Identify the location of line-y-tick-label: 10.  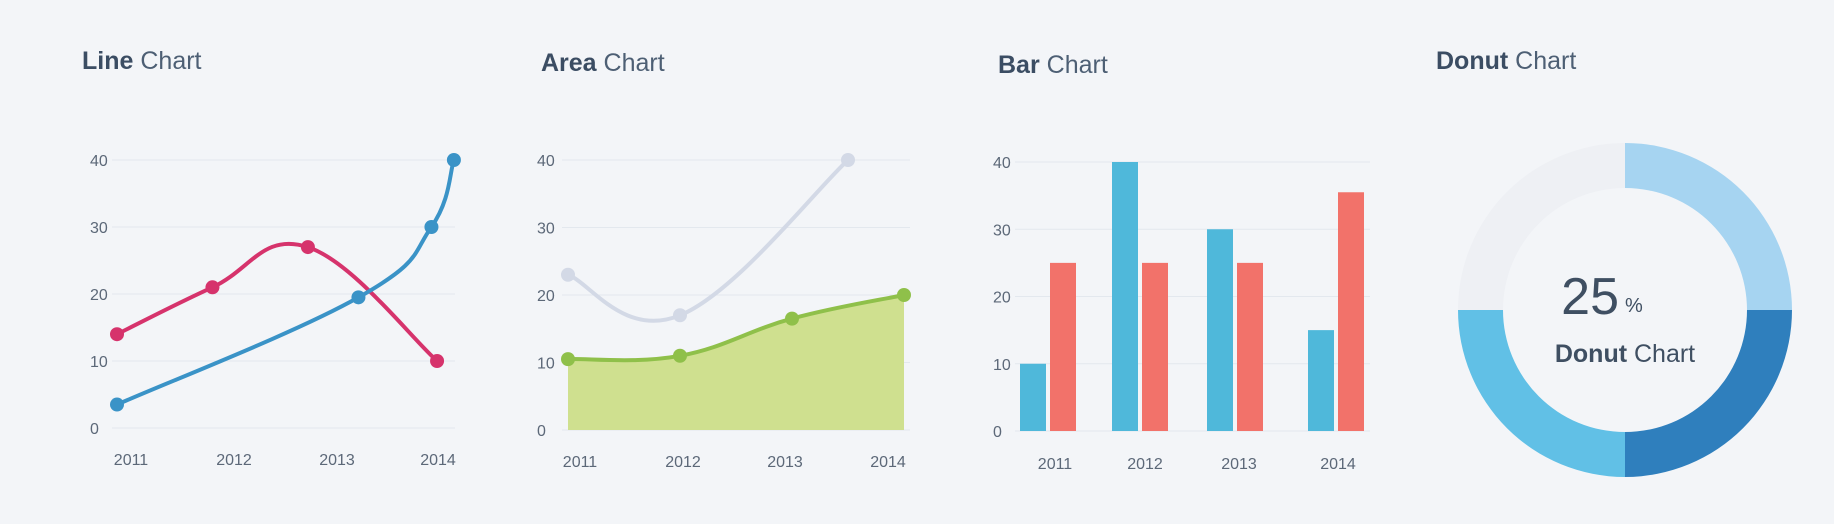
(99, 362).